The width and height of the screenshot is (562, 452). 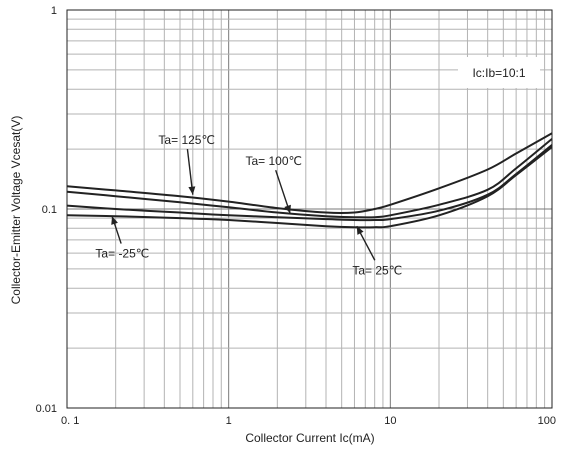 What do you see at coordinates (49, 210) in the screenshot?
I see `y-tick-label: 0.1` at bounding box center [49, 210].